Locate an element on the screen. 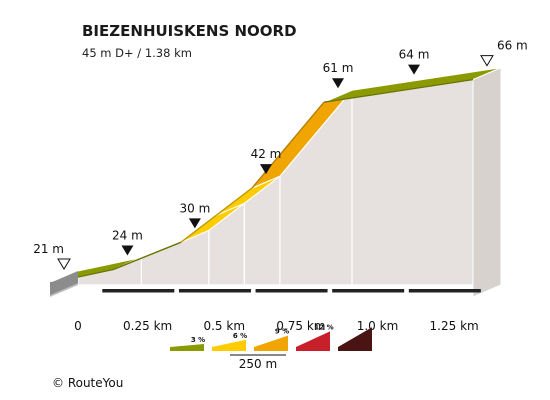 The width and height of the screenshot is (550, 400). x-tick-label-0: 0 is located at coordinates (78, 326).